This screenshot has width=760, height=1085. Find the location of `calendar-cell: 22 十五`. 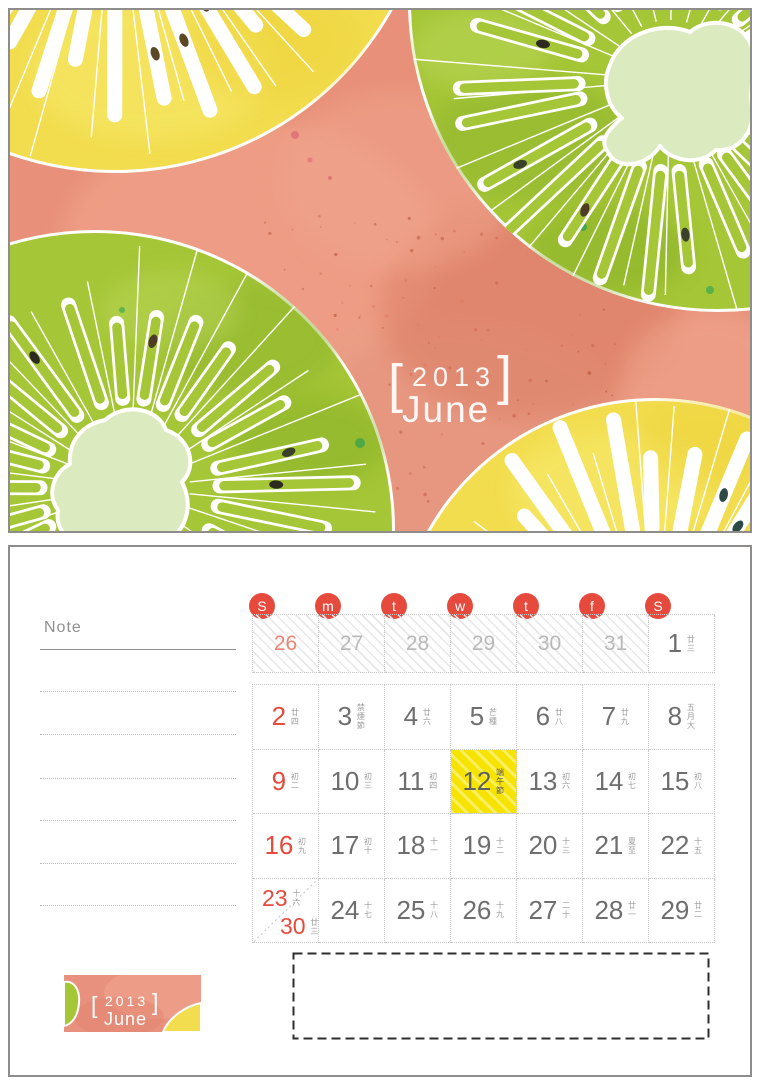

calendar-cell: 22 十五 is located at coordinates (682, 846).